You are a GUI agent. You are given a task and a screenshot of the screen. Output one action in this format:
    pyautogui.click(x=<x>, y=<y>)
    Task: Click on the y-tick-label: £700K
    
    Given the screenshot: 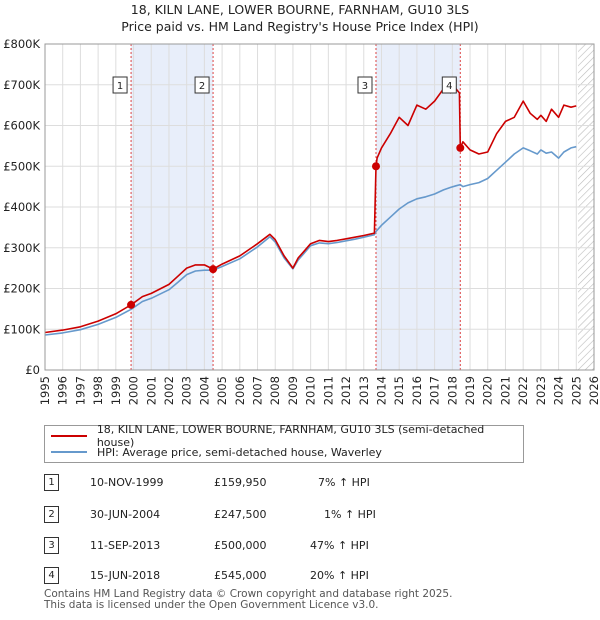 What is the action you would take?
    pyautogui.click(x=21, y=85)
    